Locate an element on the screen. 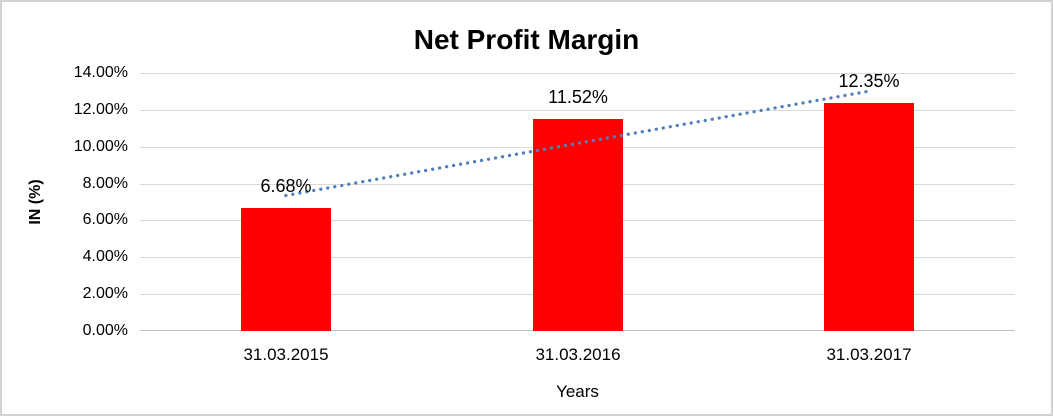  bar-31.03.2016 is located at coordinates (578, 225).